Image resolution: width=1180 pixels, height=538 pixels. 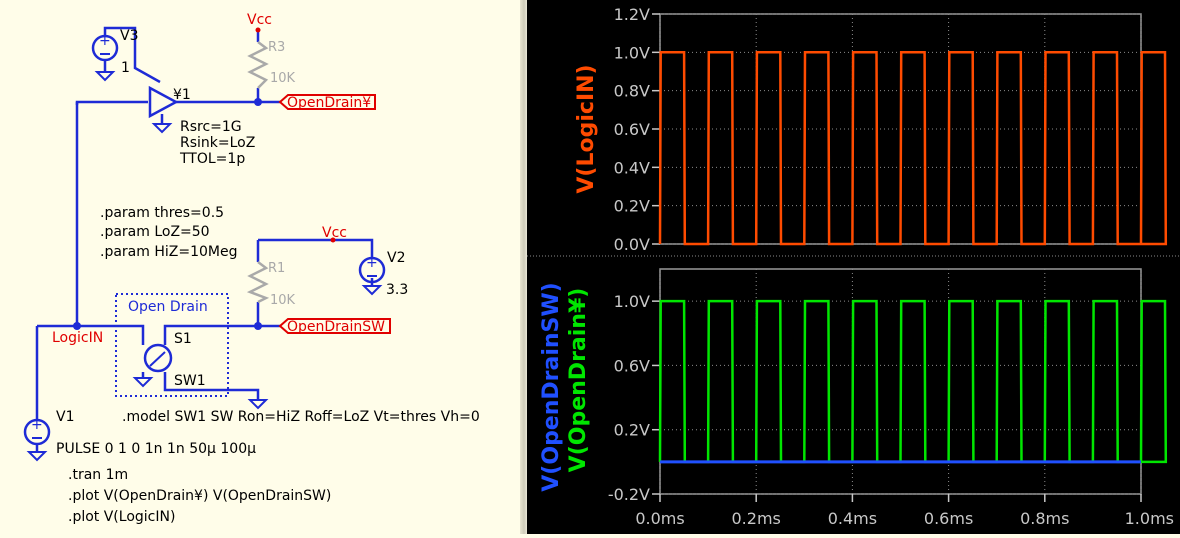 I want to click on ytick-label: -0.2V, so click(x=629, y=494).